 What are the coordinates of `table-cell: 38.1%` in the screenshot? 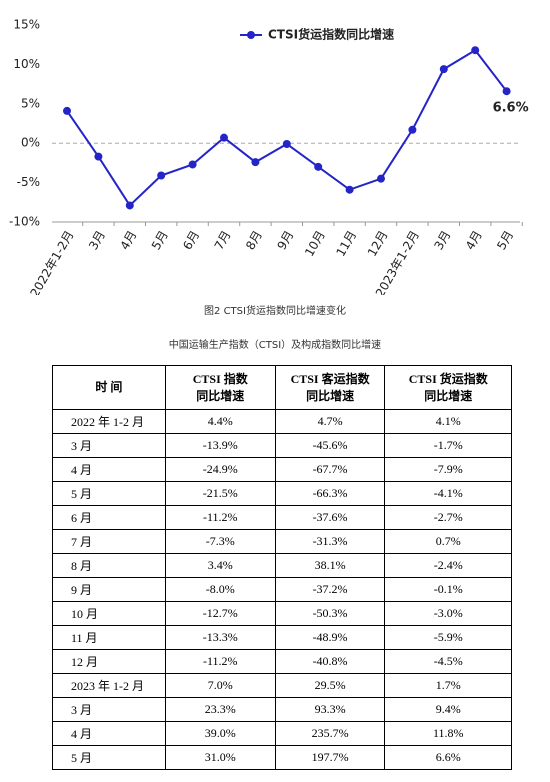 It's located at (330, 565).